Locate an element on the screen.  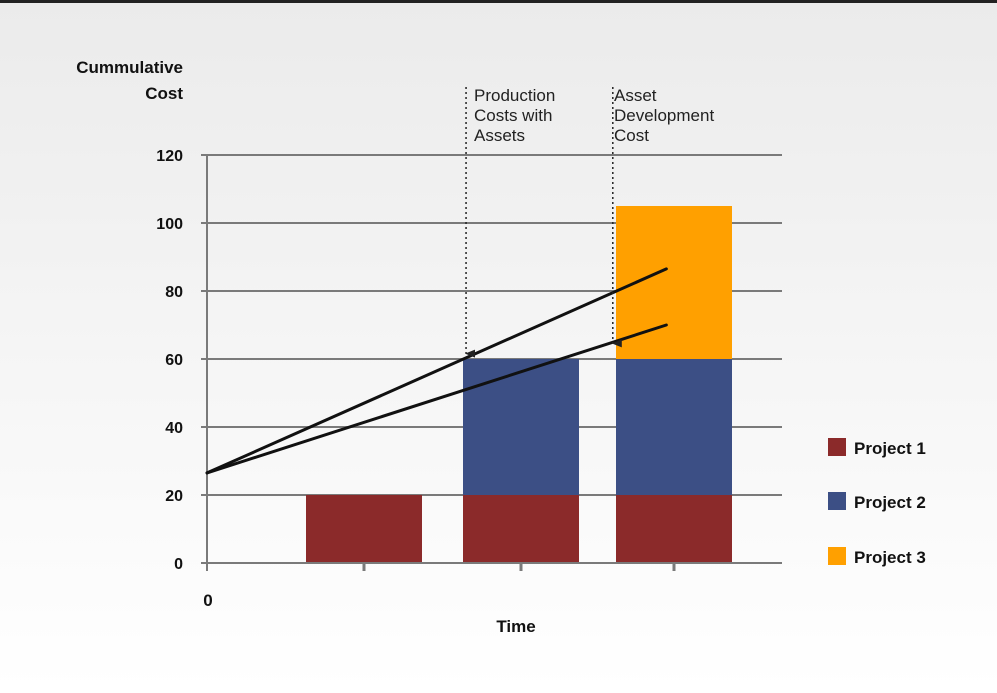
y-tick-label-120: 120 is located at coordinates (169, 156).